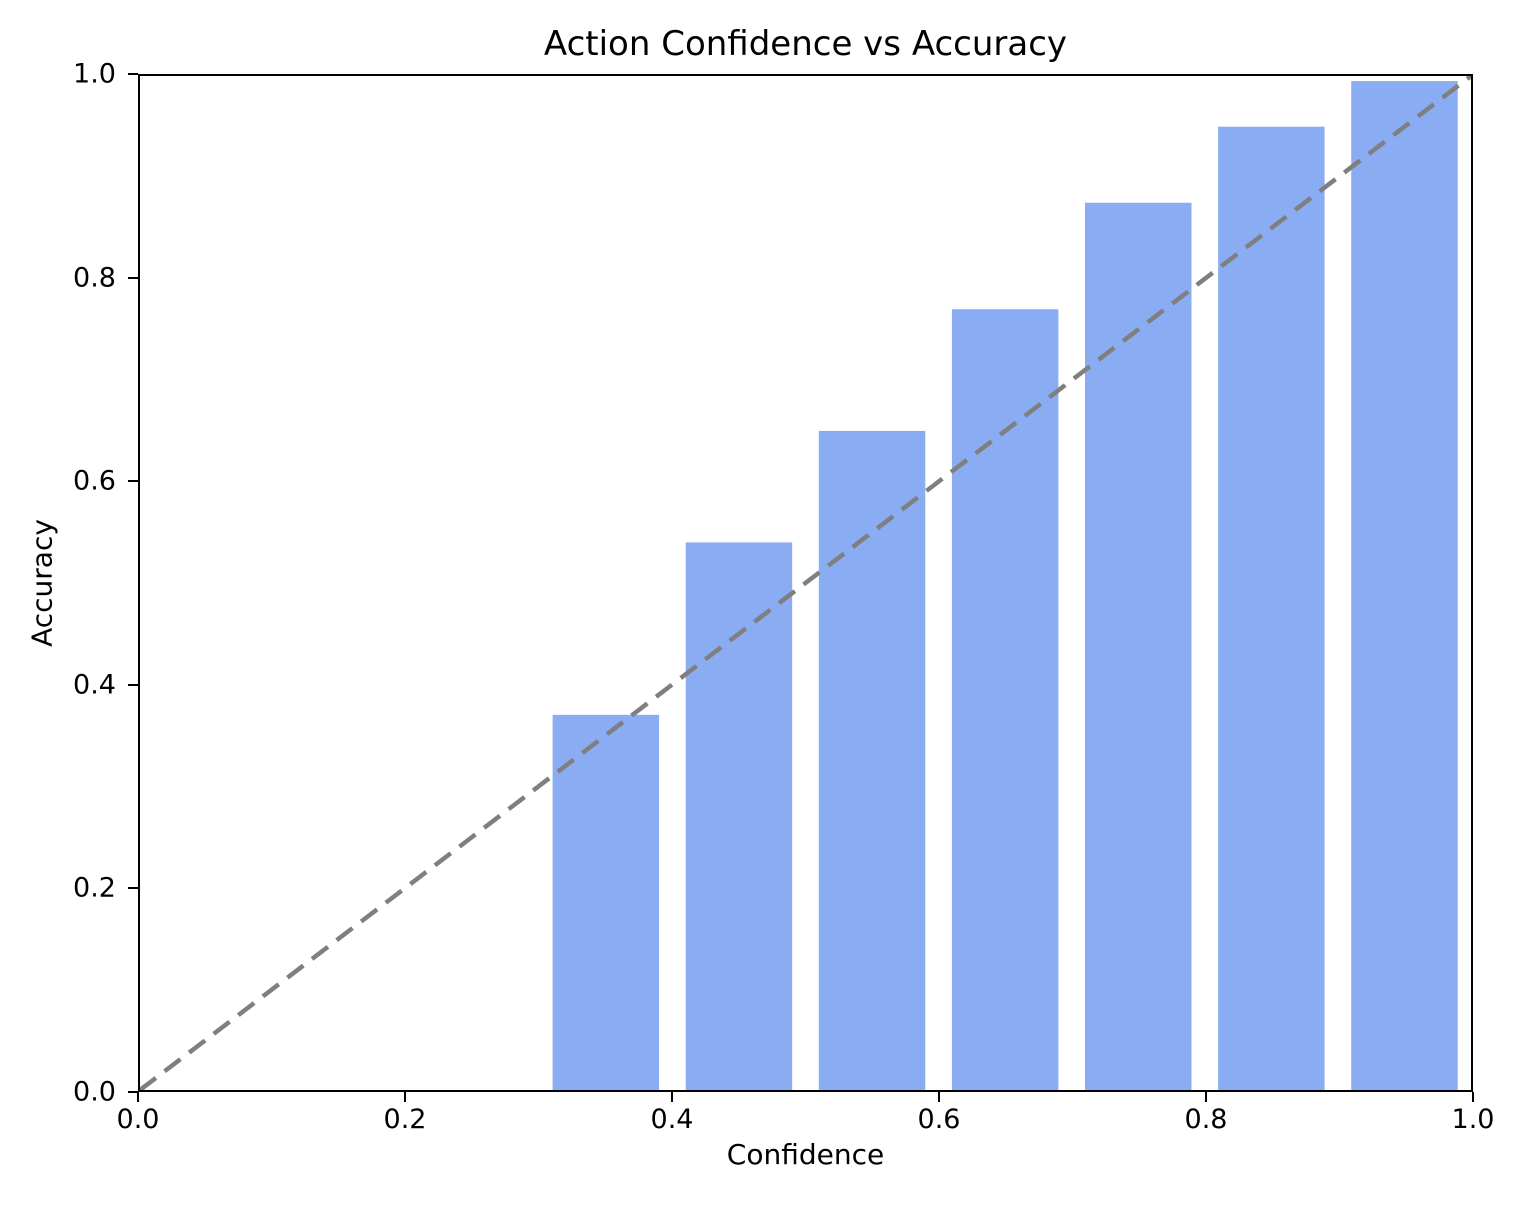 Image resolution: width=1527 pixels, height=1207 pixels. What do you see at coordinates (405, 1119) in the screenshot?
I see `x-axis-tick-label: 0.2` at bounding box center [405, 1119].